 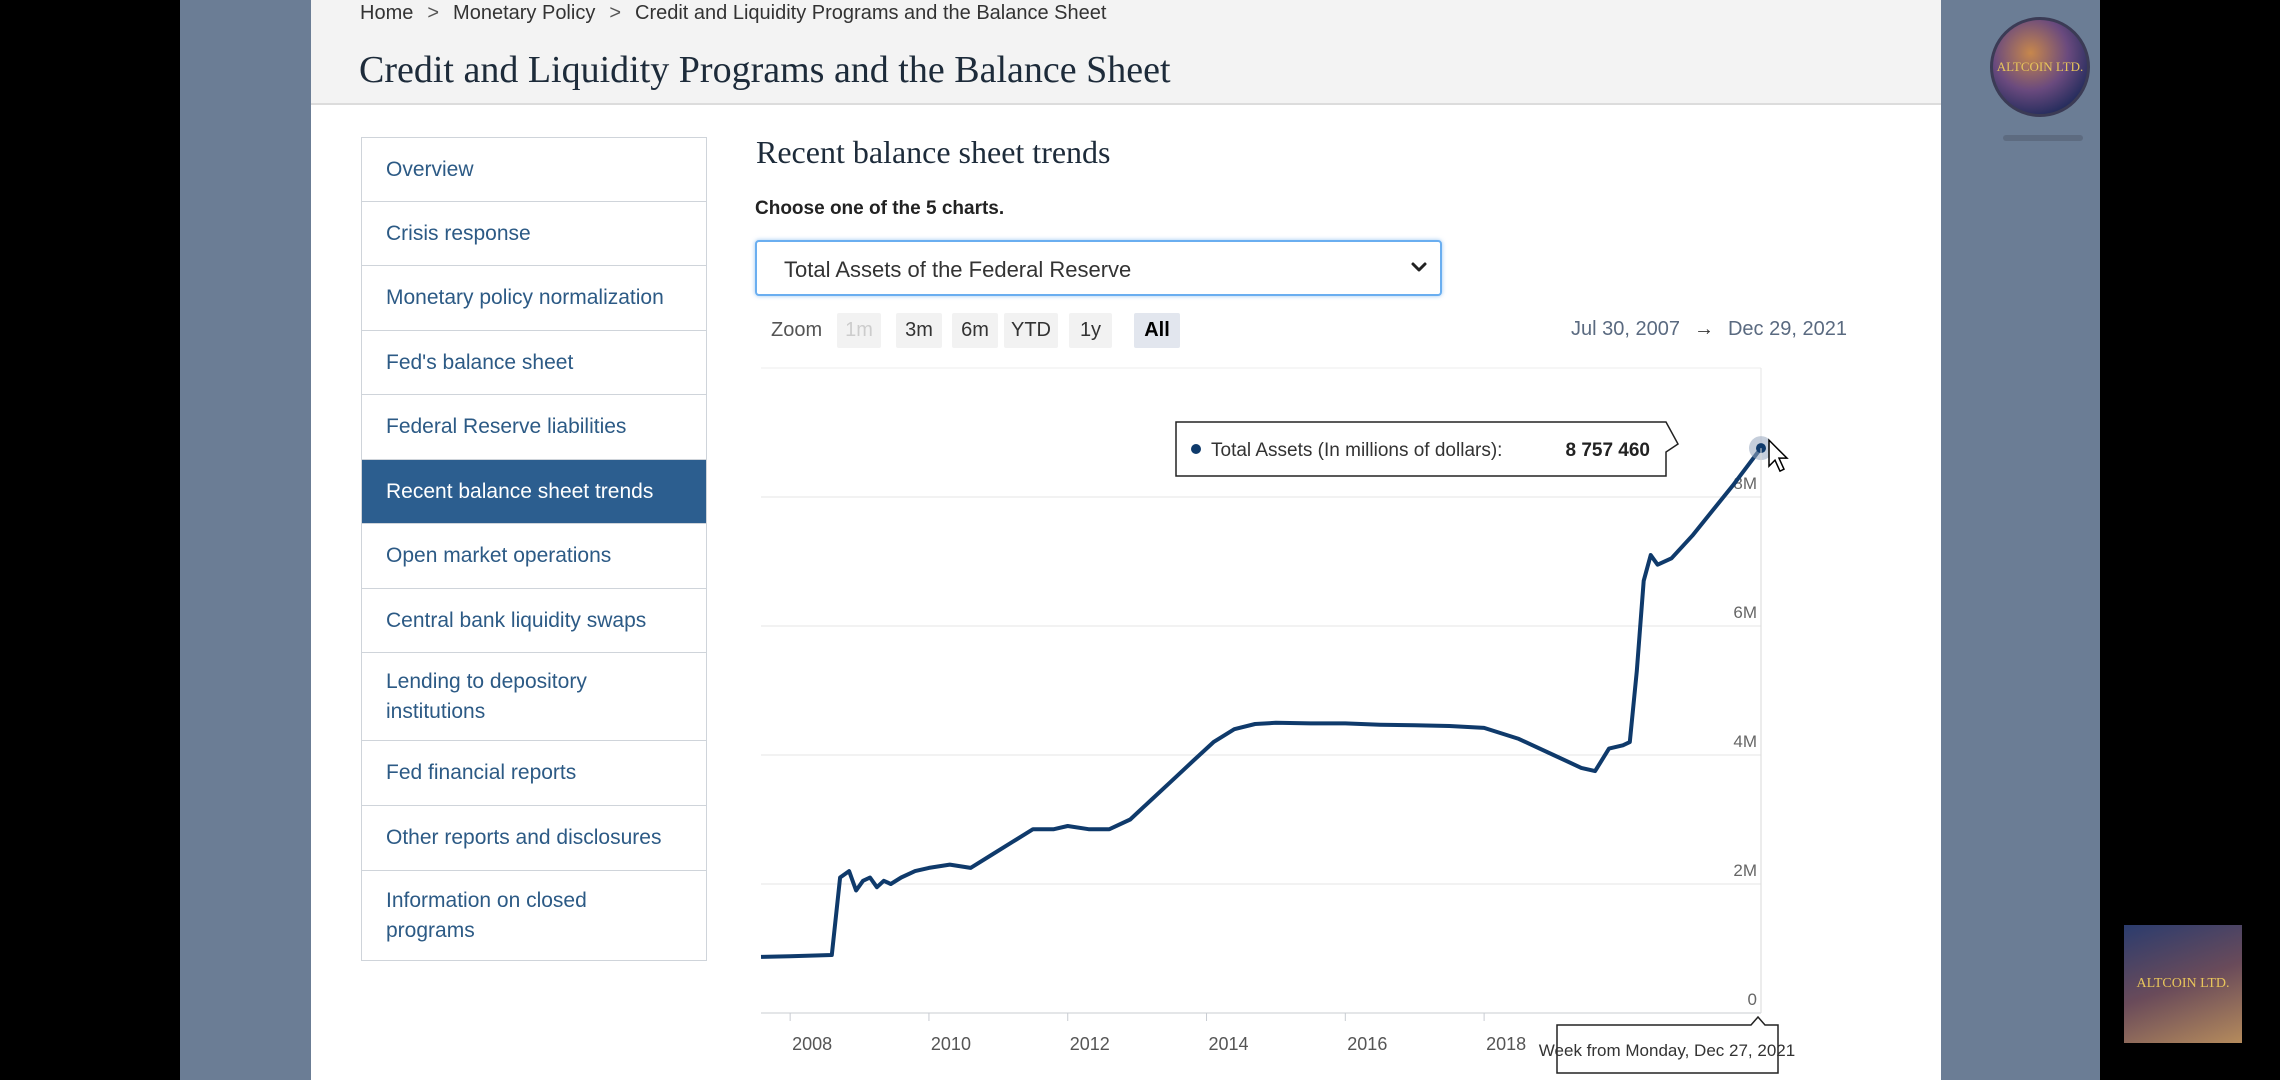 What do you see at coordinates (486, 696) in the screenshot?
I see `sidebar-item-label: Lending to depository institutions` at bounding box center [486, 696].